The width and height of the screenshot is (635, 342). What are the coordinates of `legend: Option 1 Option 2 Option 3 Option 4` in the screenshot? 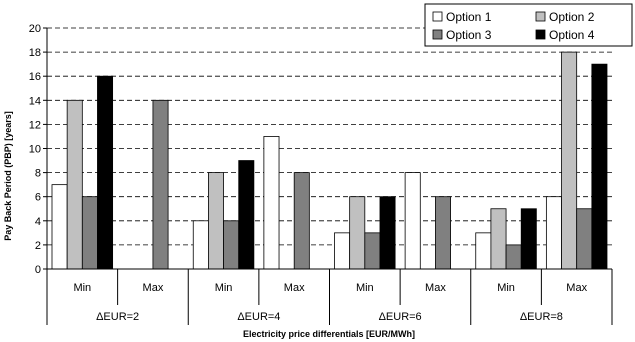 It's located at (528, 25).